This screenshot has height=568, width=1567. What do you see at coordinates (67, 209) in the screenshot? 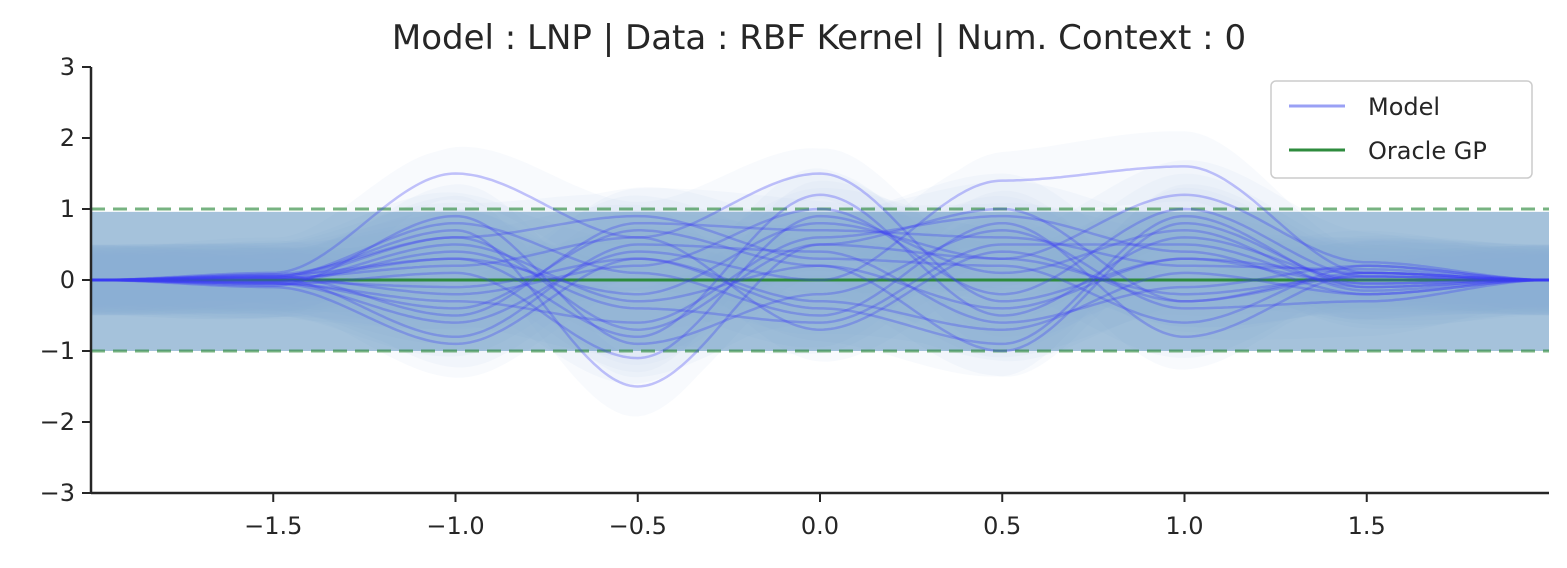
I see `y-tick-label: 1` at bounding box center [67, 209].